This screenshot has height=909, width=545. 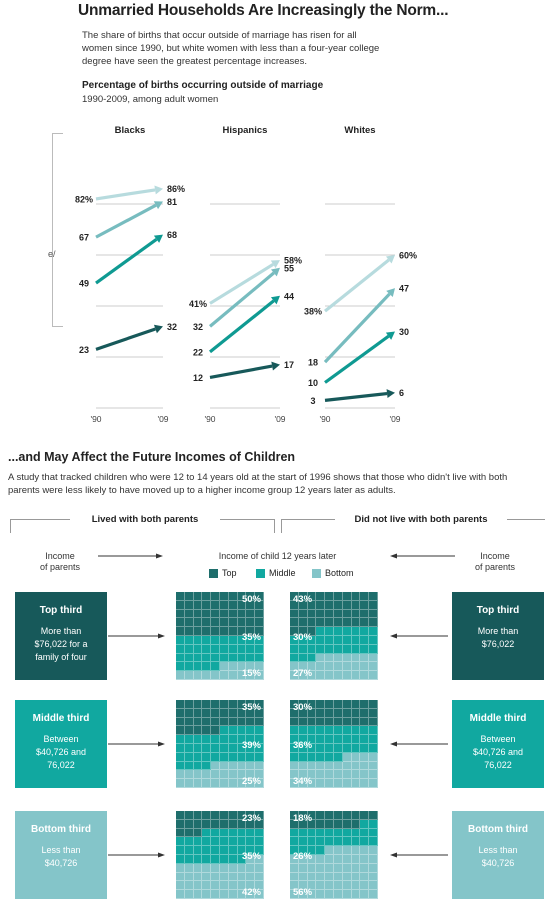 What do you see at coordinates (495, 556) in the screenshot?
I see `income-parents-right-line1: Income` at bounding box center [495, 556].